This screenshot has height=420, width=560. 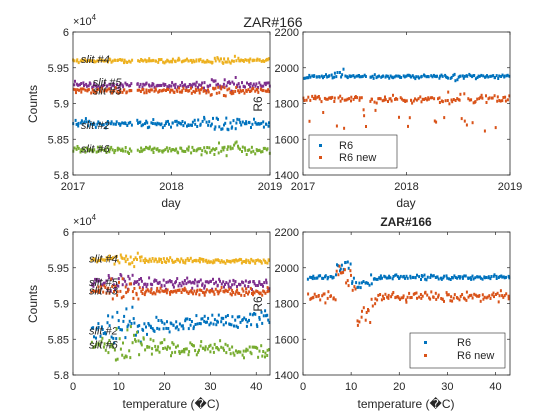 I want to click on y-tick-label: 1400, so click(x=287, y=176).